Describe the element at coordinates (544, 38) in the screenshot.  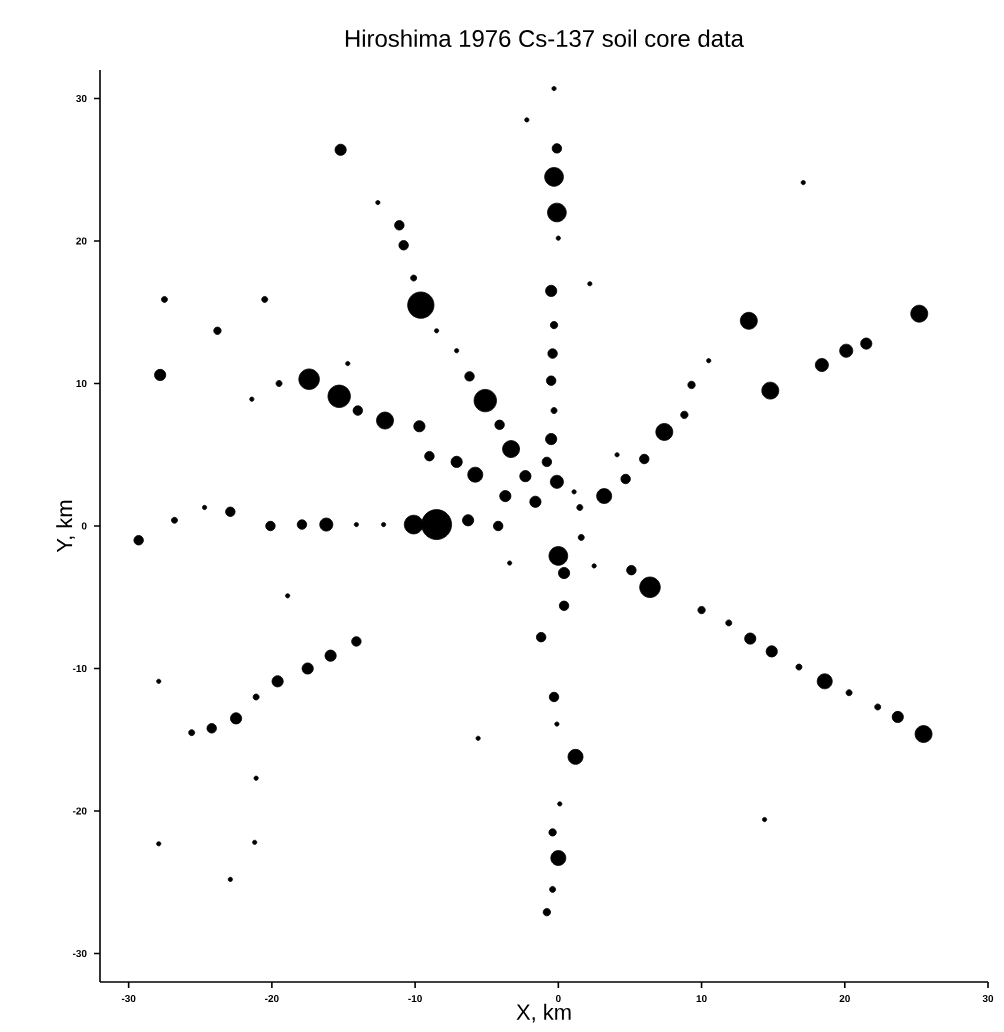
I see `chart-title: Hiroshima 1976 Cs-137 soil core data` at that location.